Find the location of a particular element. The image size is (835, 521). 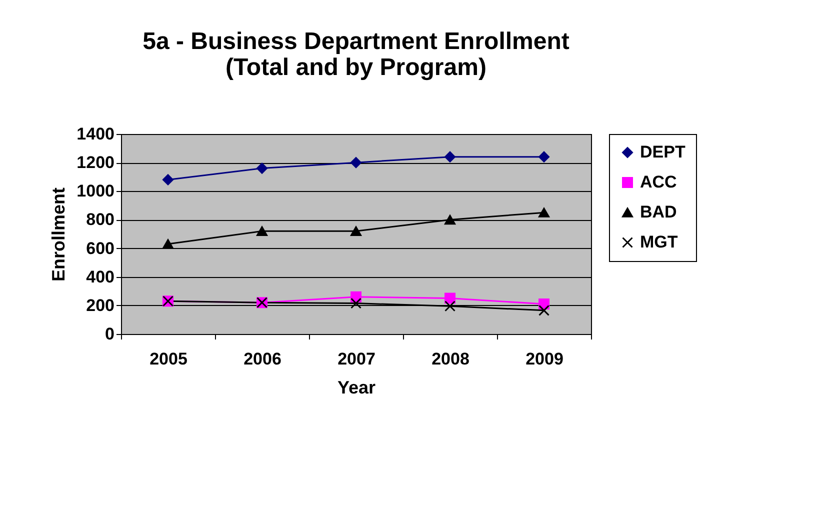

x-tick-label: 2007 is located at coordinates (357, 359).